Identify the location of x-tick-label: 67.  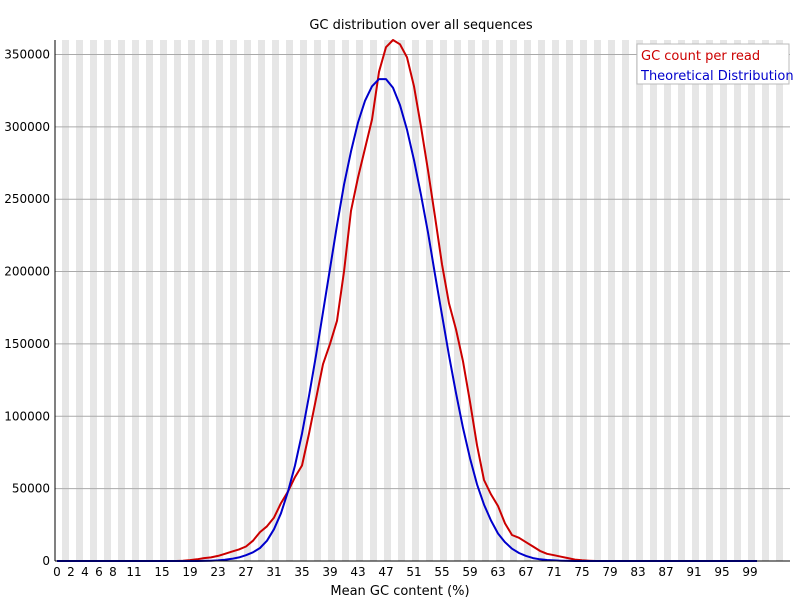
(525, 572).